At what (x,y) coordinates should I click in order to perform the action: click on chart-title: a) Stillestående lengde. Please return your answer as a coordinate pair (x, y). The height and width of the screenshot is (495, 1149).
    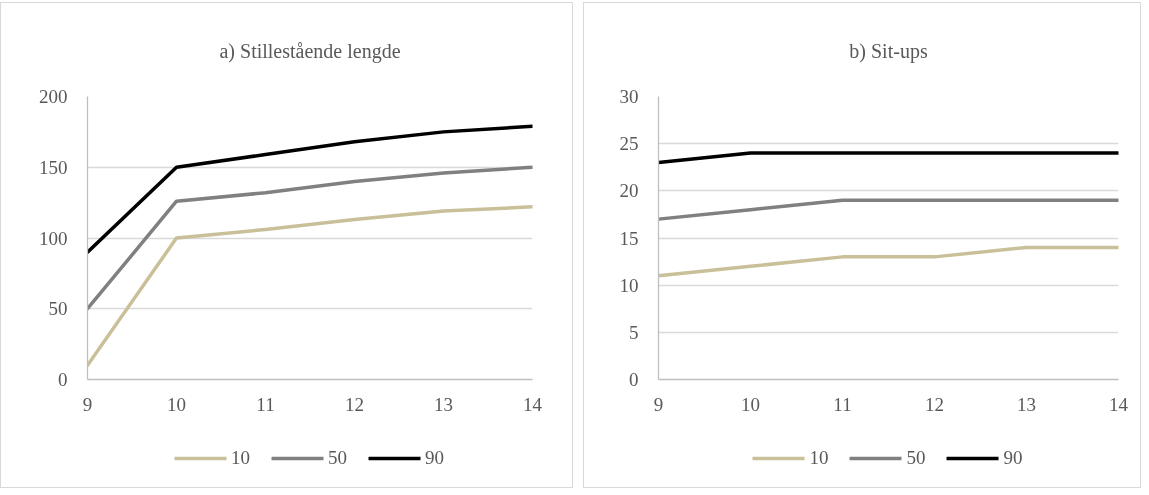
    Looking at the image, I should click on (310, 51).